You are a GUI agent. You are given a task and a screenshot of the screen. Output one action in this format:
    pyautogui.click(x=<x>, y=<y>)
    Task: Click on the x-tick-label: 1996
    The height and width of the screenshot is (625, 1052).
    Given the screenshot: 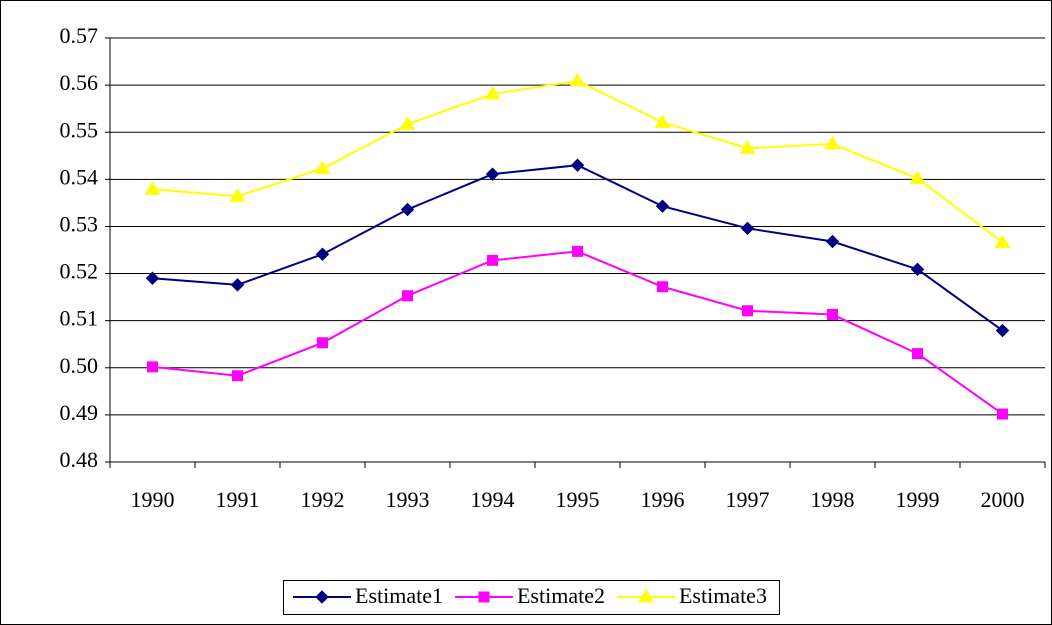 What is the action you would take?
    pyautogui.click(x=663, y=499)
    